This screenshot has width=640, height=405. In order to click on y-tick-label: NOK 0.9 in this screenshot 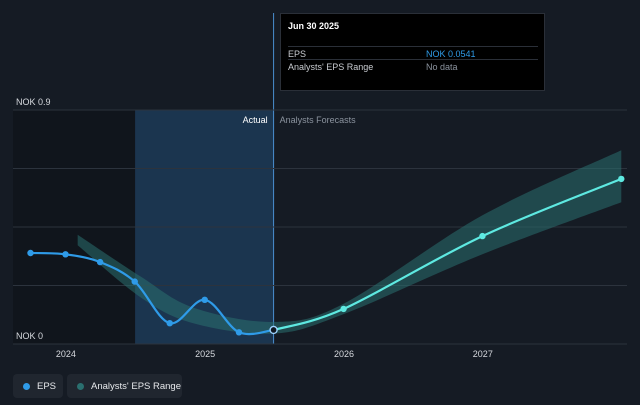, I will do `click(33, 102)`.